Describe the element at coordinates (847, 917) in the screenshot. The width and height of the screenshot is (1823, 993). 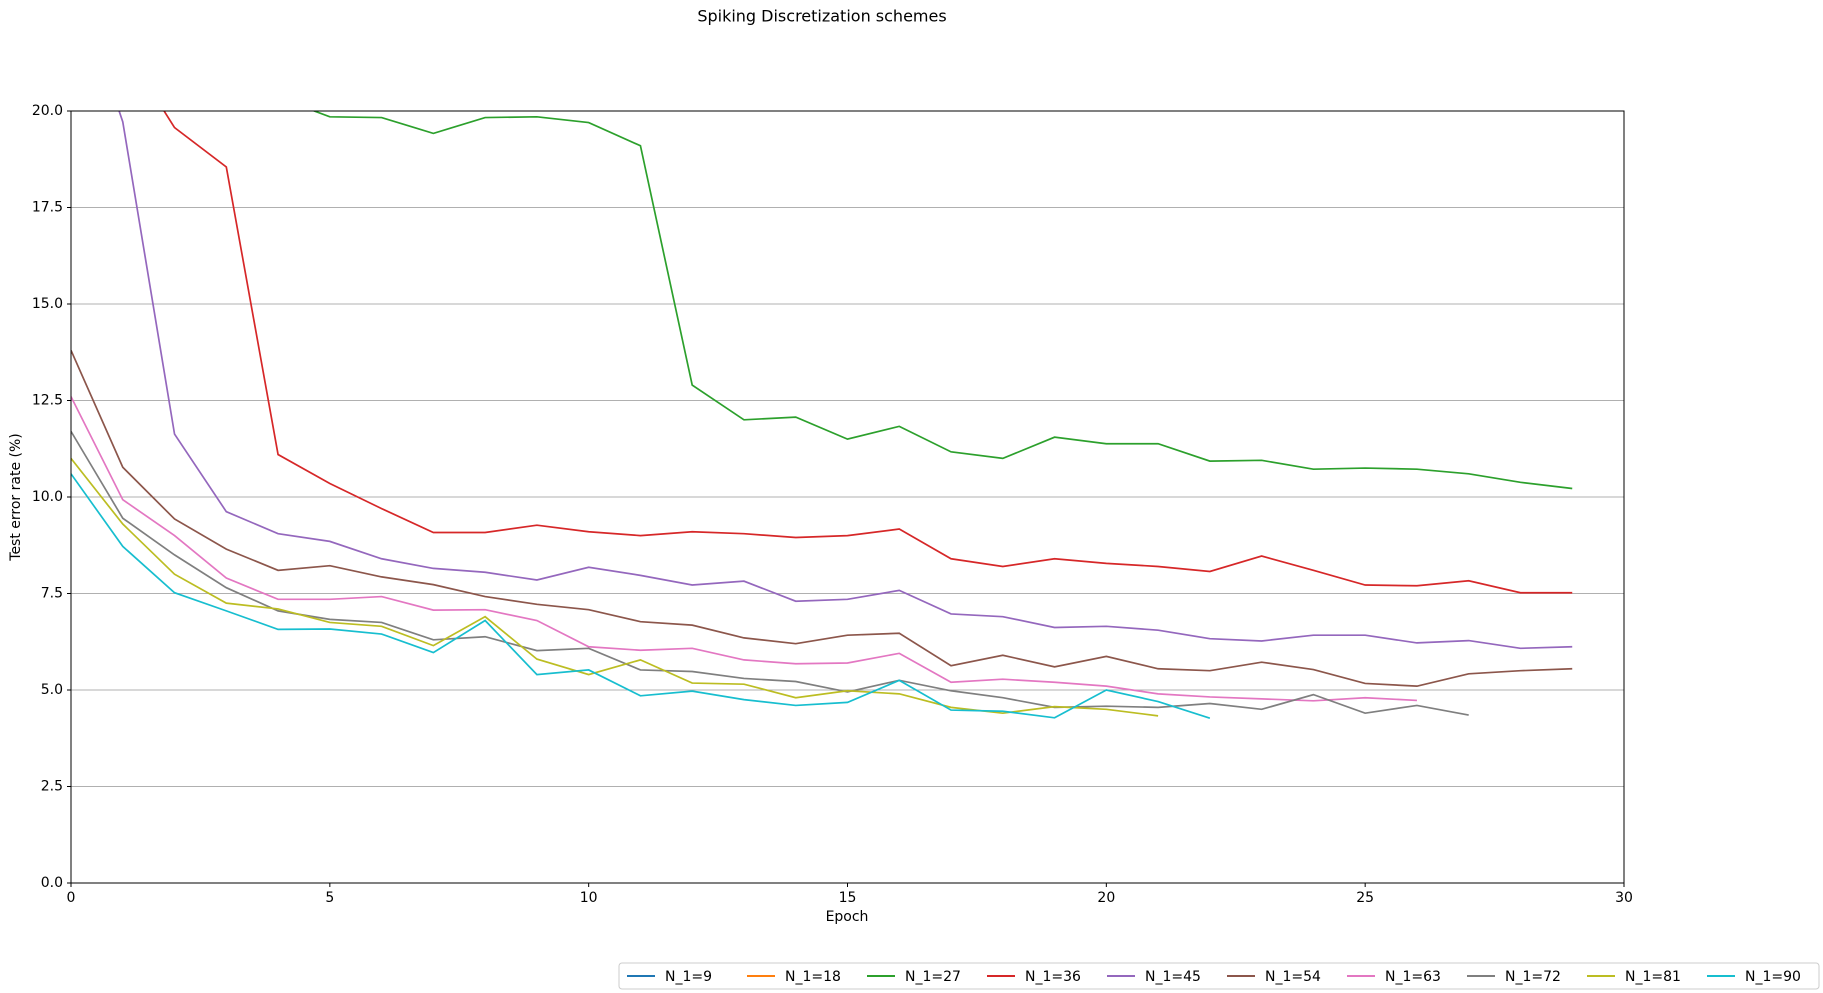
I see `x-axis-label: Epoch` at that location.